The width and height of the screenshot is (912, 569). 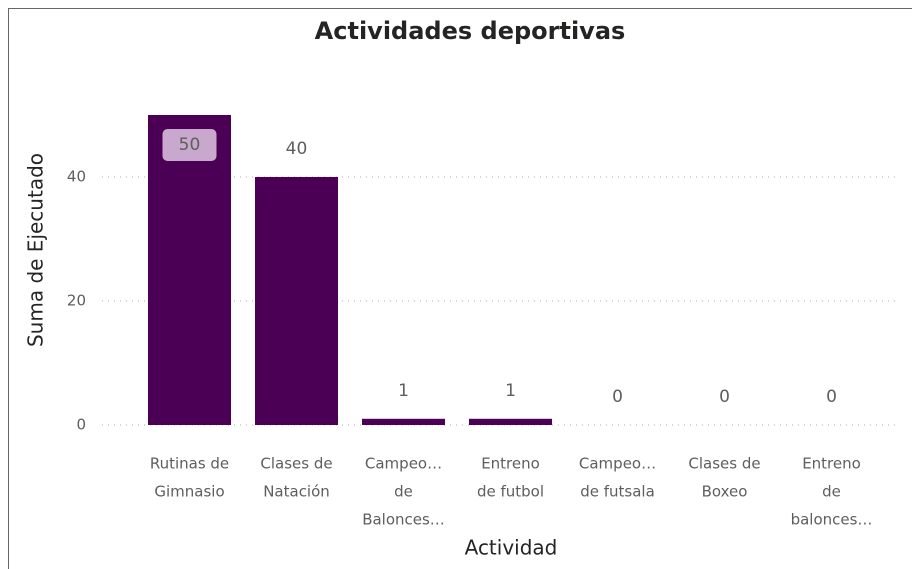 I want to click on x-tick-label: Gimnasio, so click(x=189, y=492).